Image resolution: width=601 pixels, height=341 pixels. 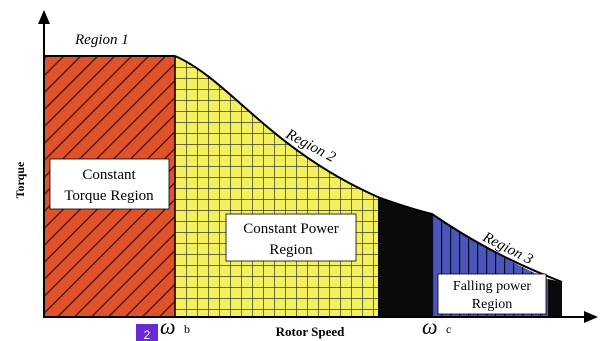 I want to click on omega-b-subscript: b, so click(x=187, y=329).